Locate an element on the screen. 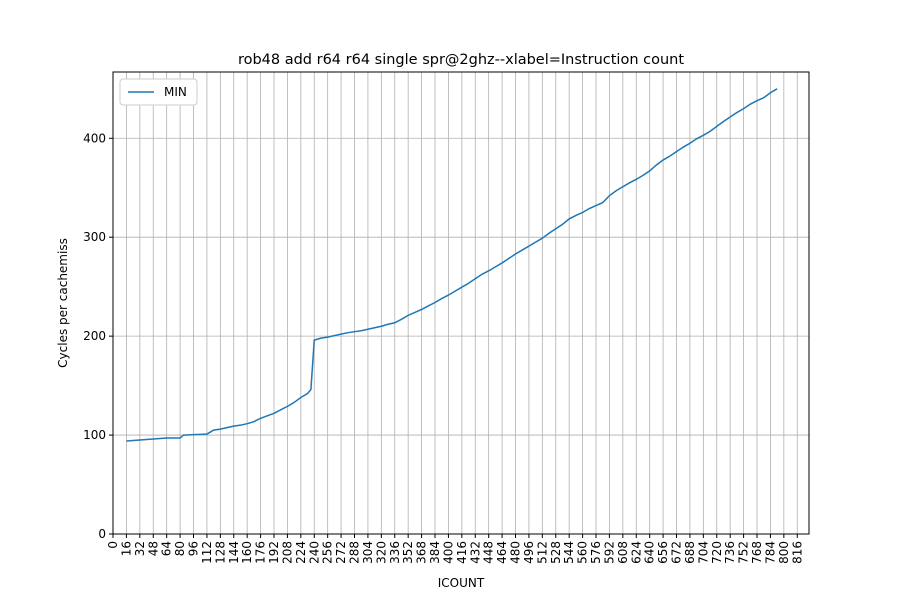  x-tick-label: 624 is located at coordinates (636, 552).